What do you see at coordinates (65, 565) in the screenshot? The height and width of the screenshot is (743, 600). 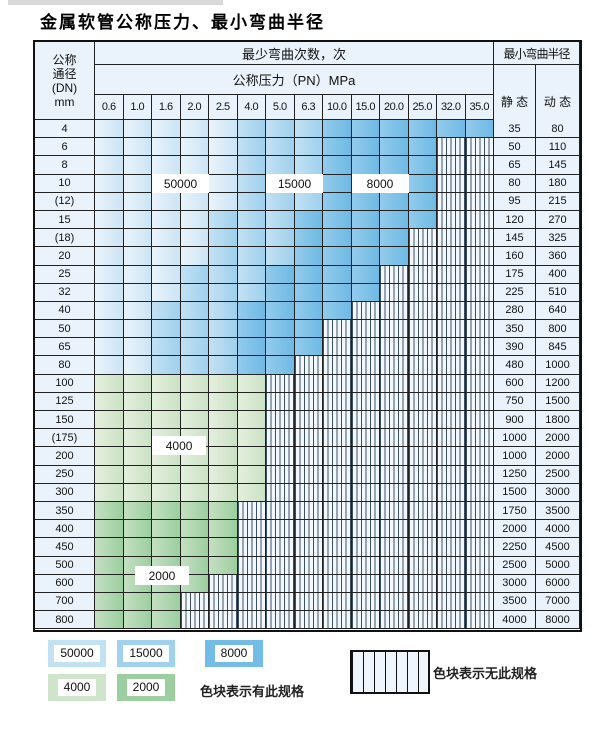 I see `dn-cell: 500` at bounding box center [65, 565].